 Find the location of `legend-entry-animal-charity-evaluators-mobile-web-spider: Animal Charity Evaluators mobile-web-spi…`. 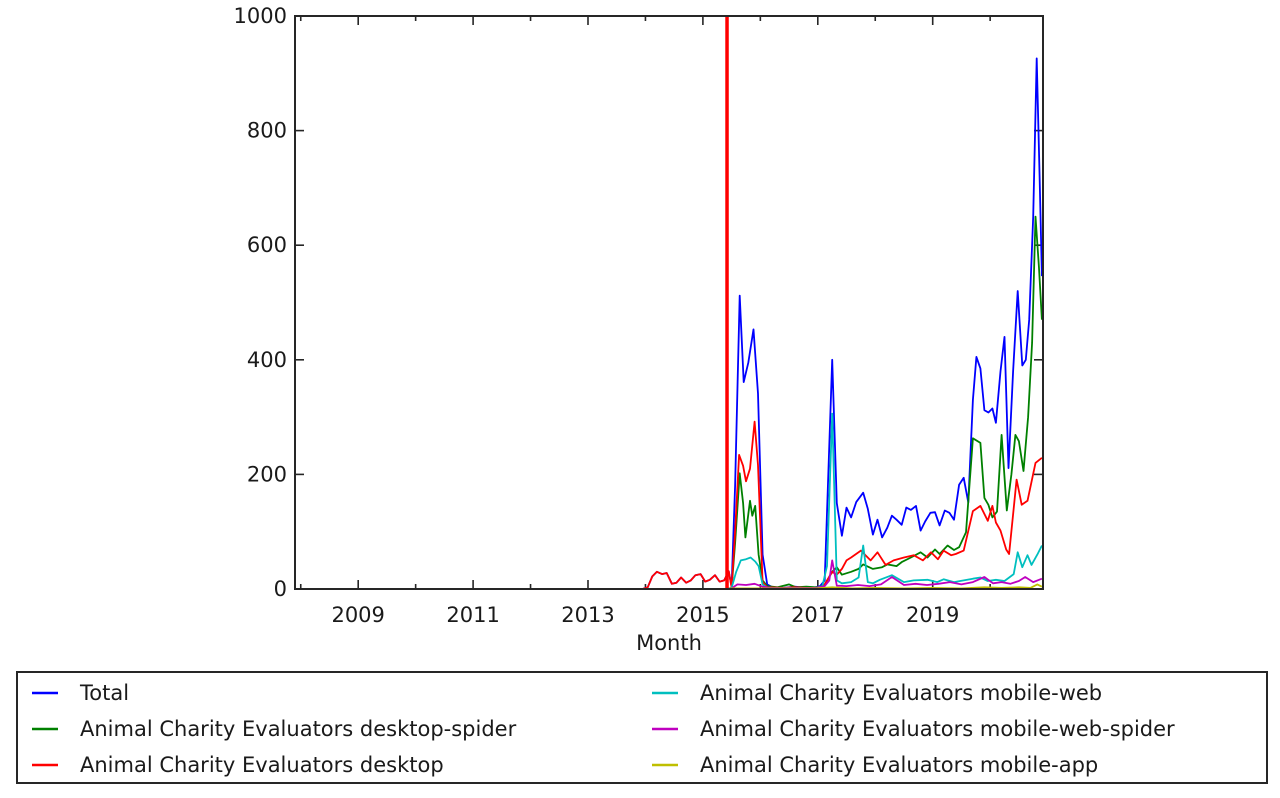

legend-entry-animal-charity-evaluators-mobile-web-spider: Animal Charity Evaluators mobile-web-spi… is located at coordinates (913, 729).